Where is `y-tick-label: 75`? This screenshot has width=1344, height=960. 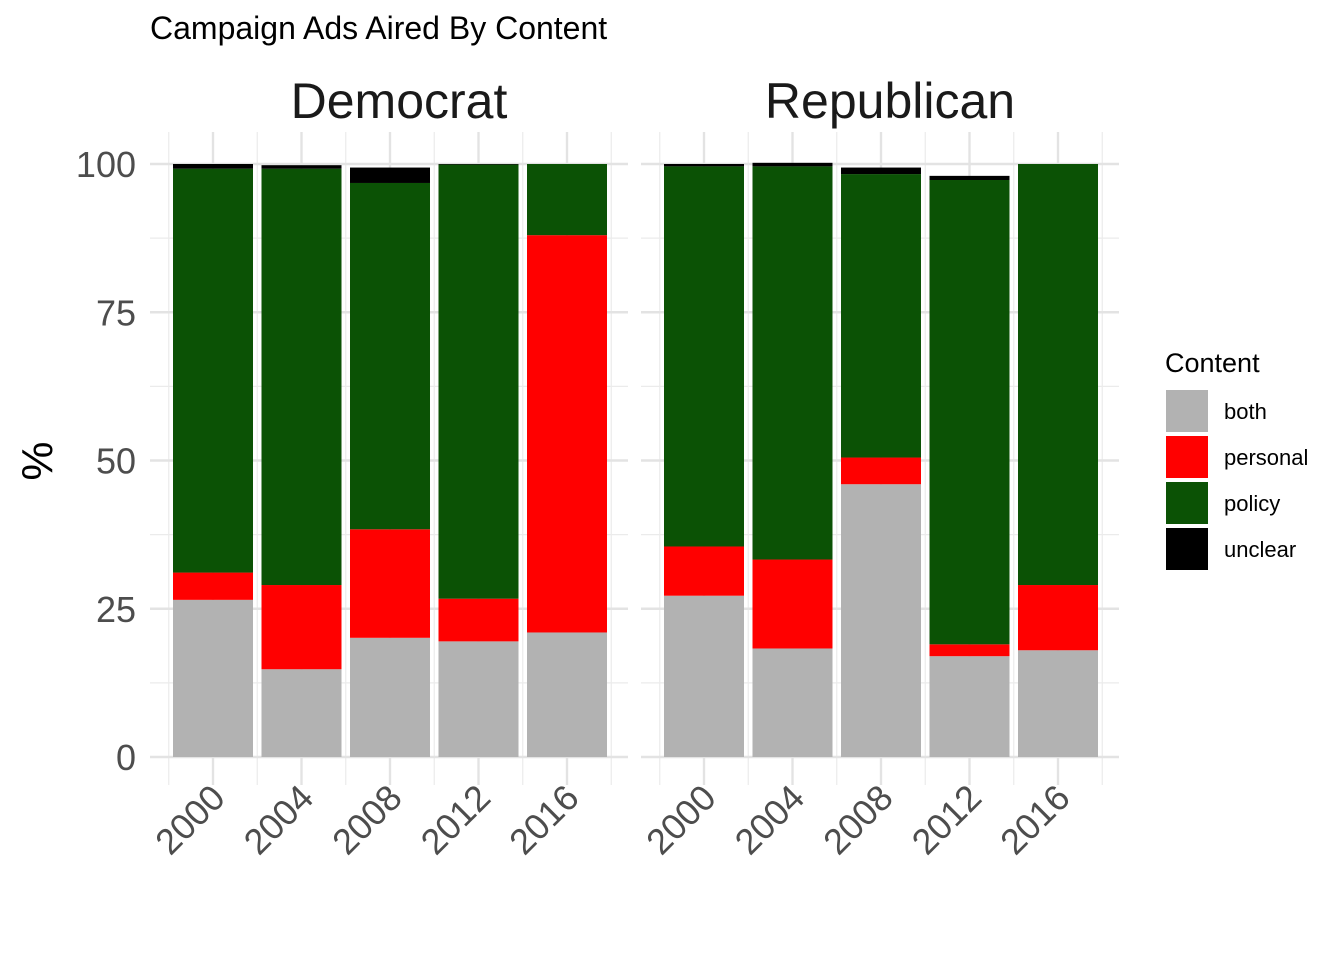 y-tick-label: 75 is located at coordinates (116, 312).